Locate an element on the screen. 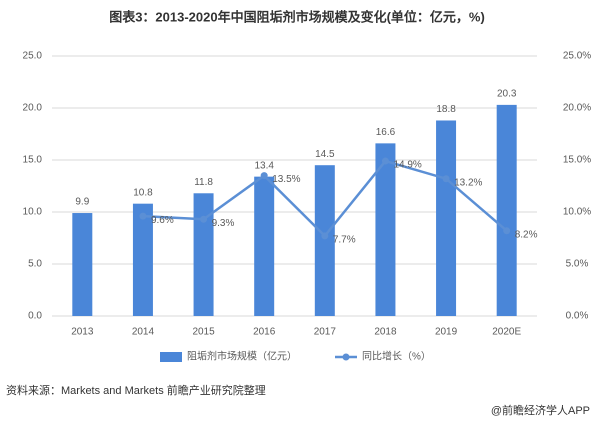 The image size is (595, 425). x-tick-label: 2020E is located at coordinates (506, 332).